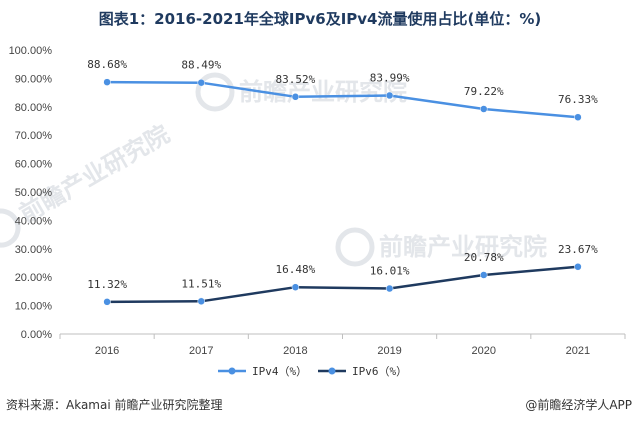  What do you see at coordinates (34, 193) in the screenshot?
I see `y-tick-label: 50.00%` at bounding box center [34, 193].